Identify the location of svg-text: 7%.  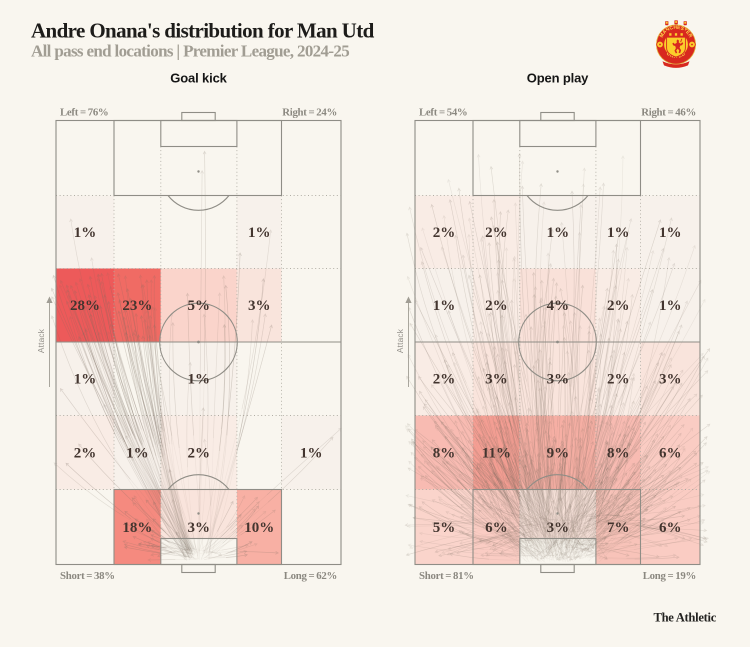
(618, 528).